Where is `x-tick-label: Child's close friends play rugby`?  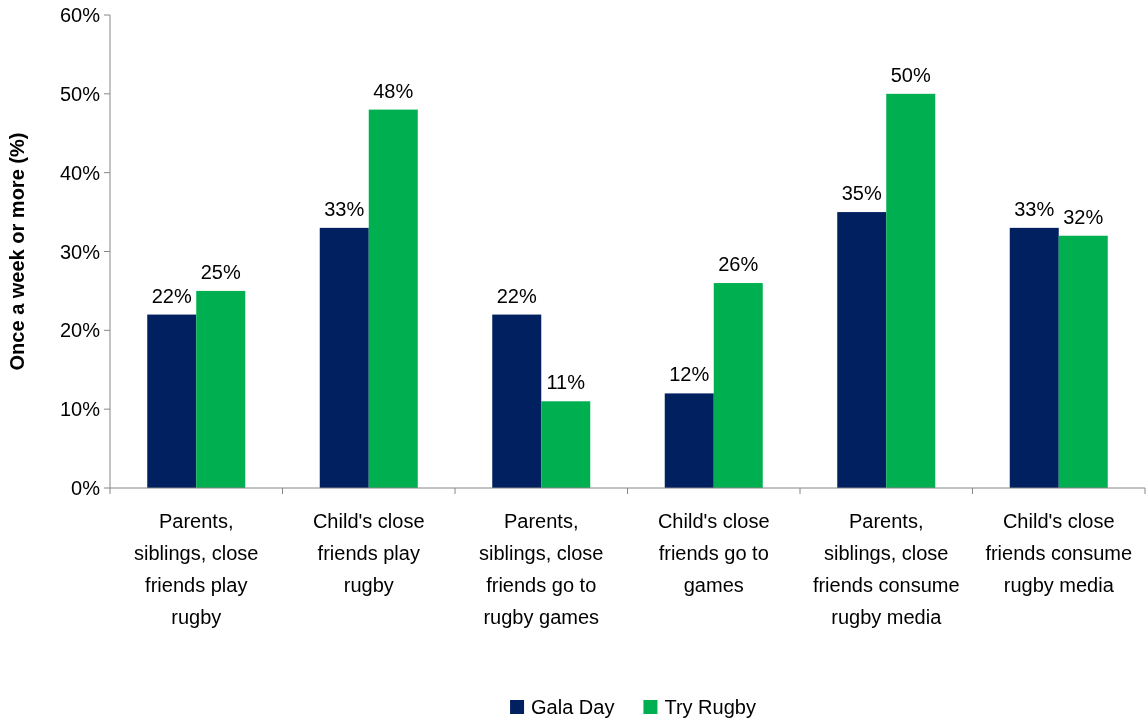 x-tick-label: Child's close friends play rugby is located at coordinates (368, 553).